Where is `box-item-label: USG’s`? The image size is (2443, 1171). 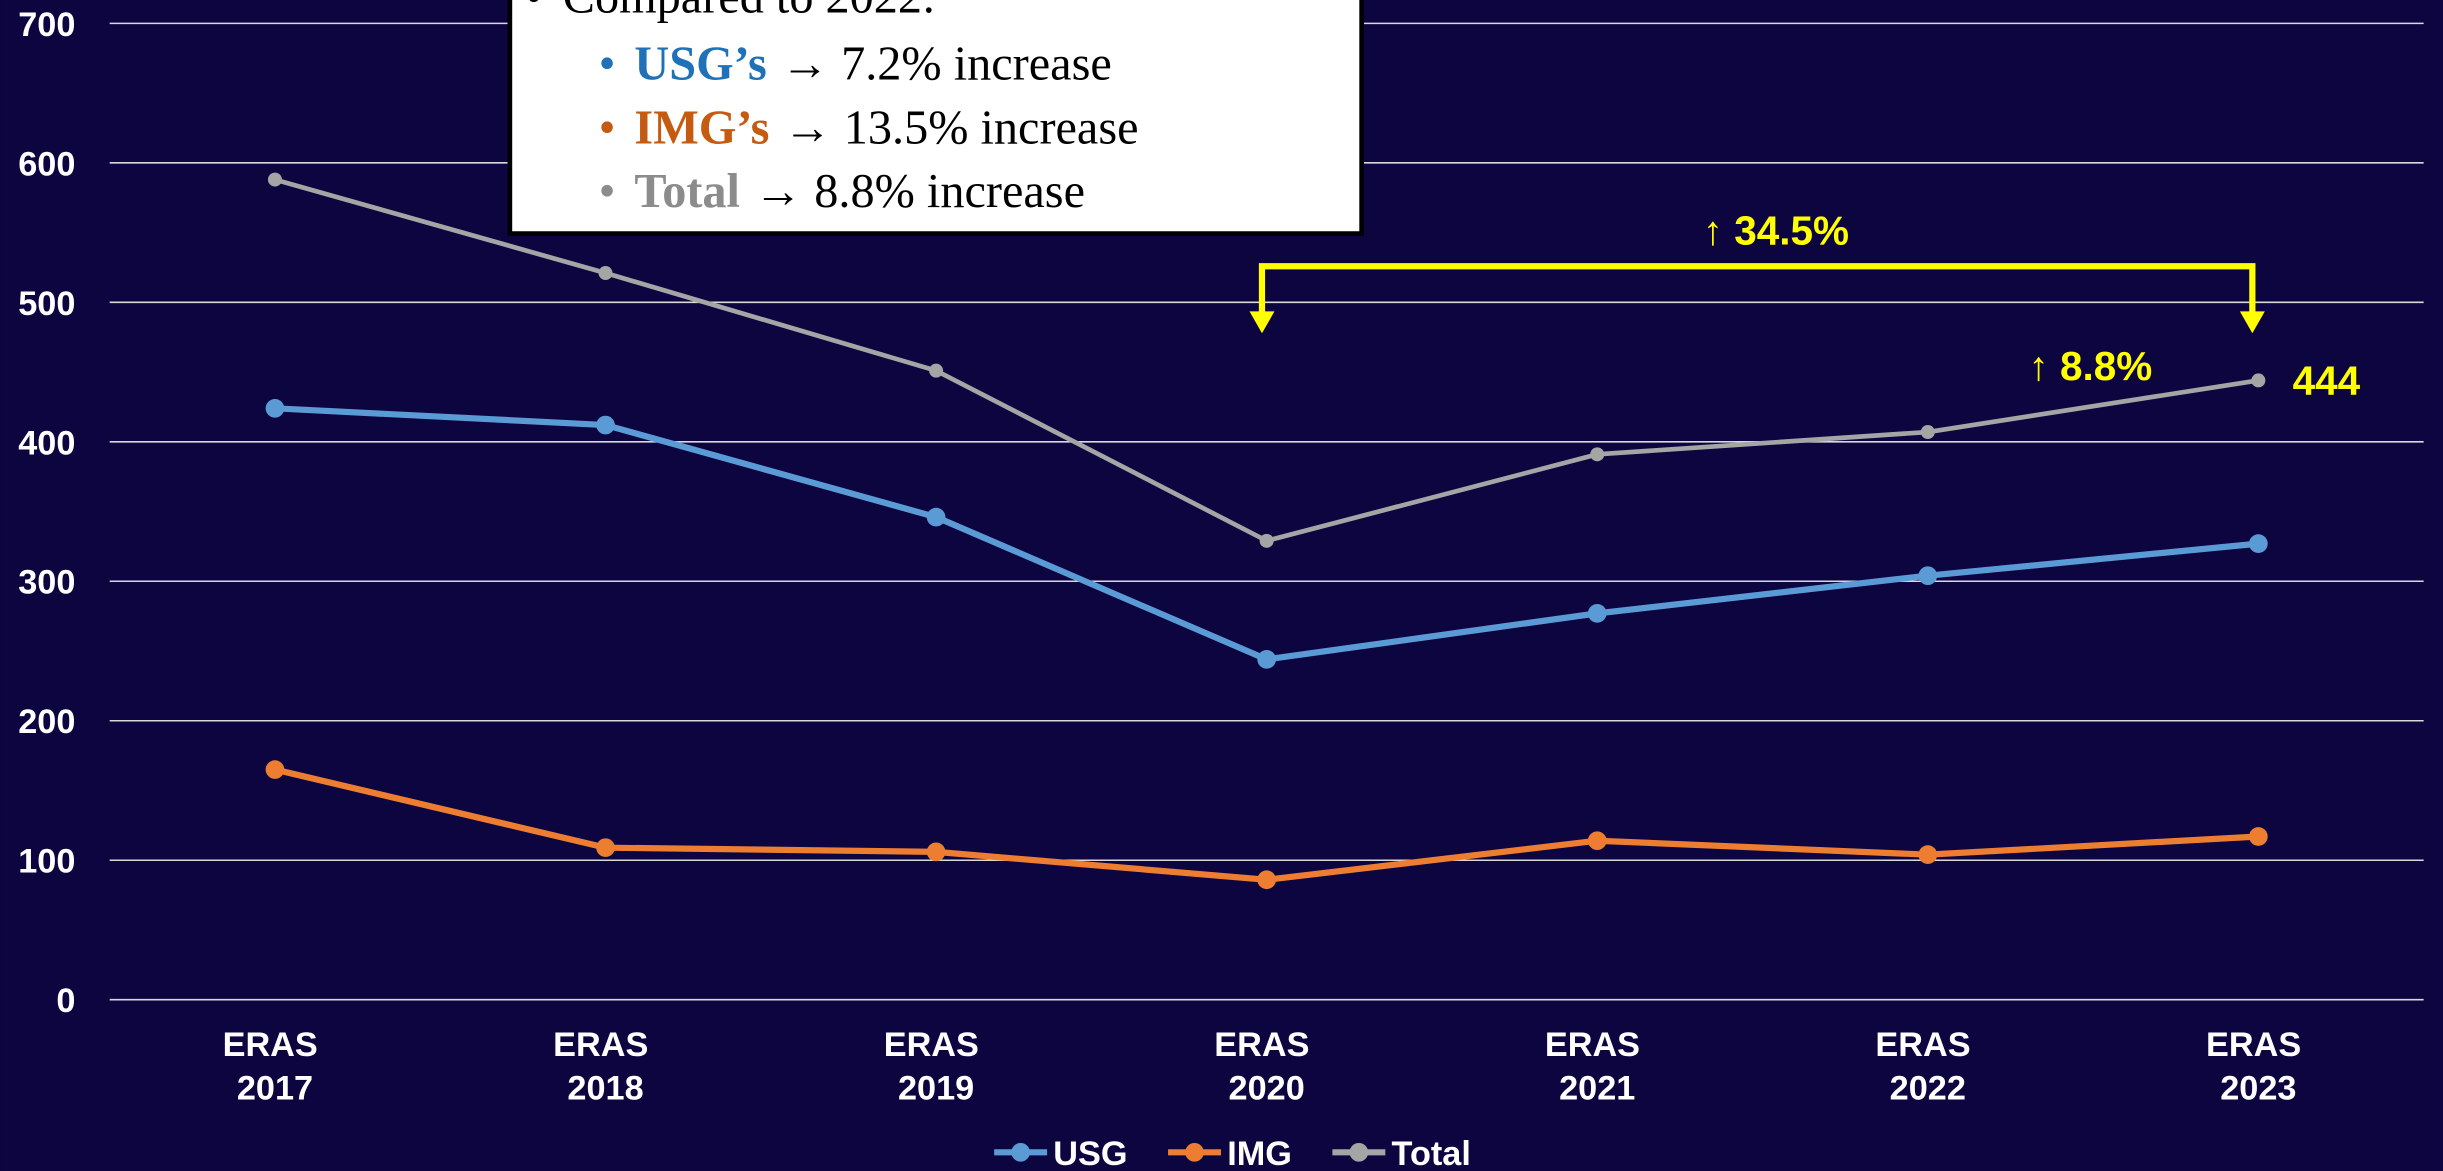 box-item-label: USG’s is located at coordinates (700, 63).